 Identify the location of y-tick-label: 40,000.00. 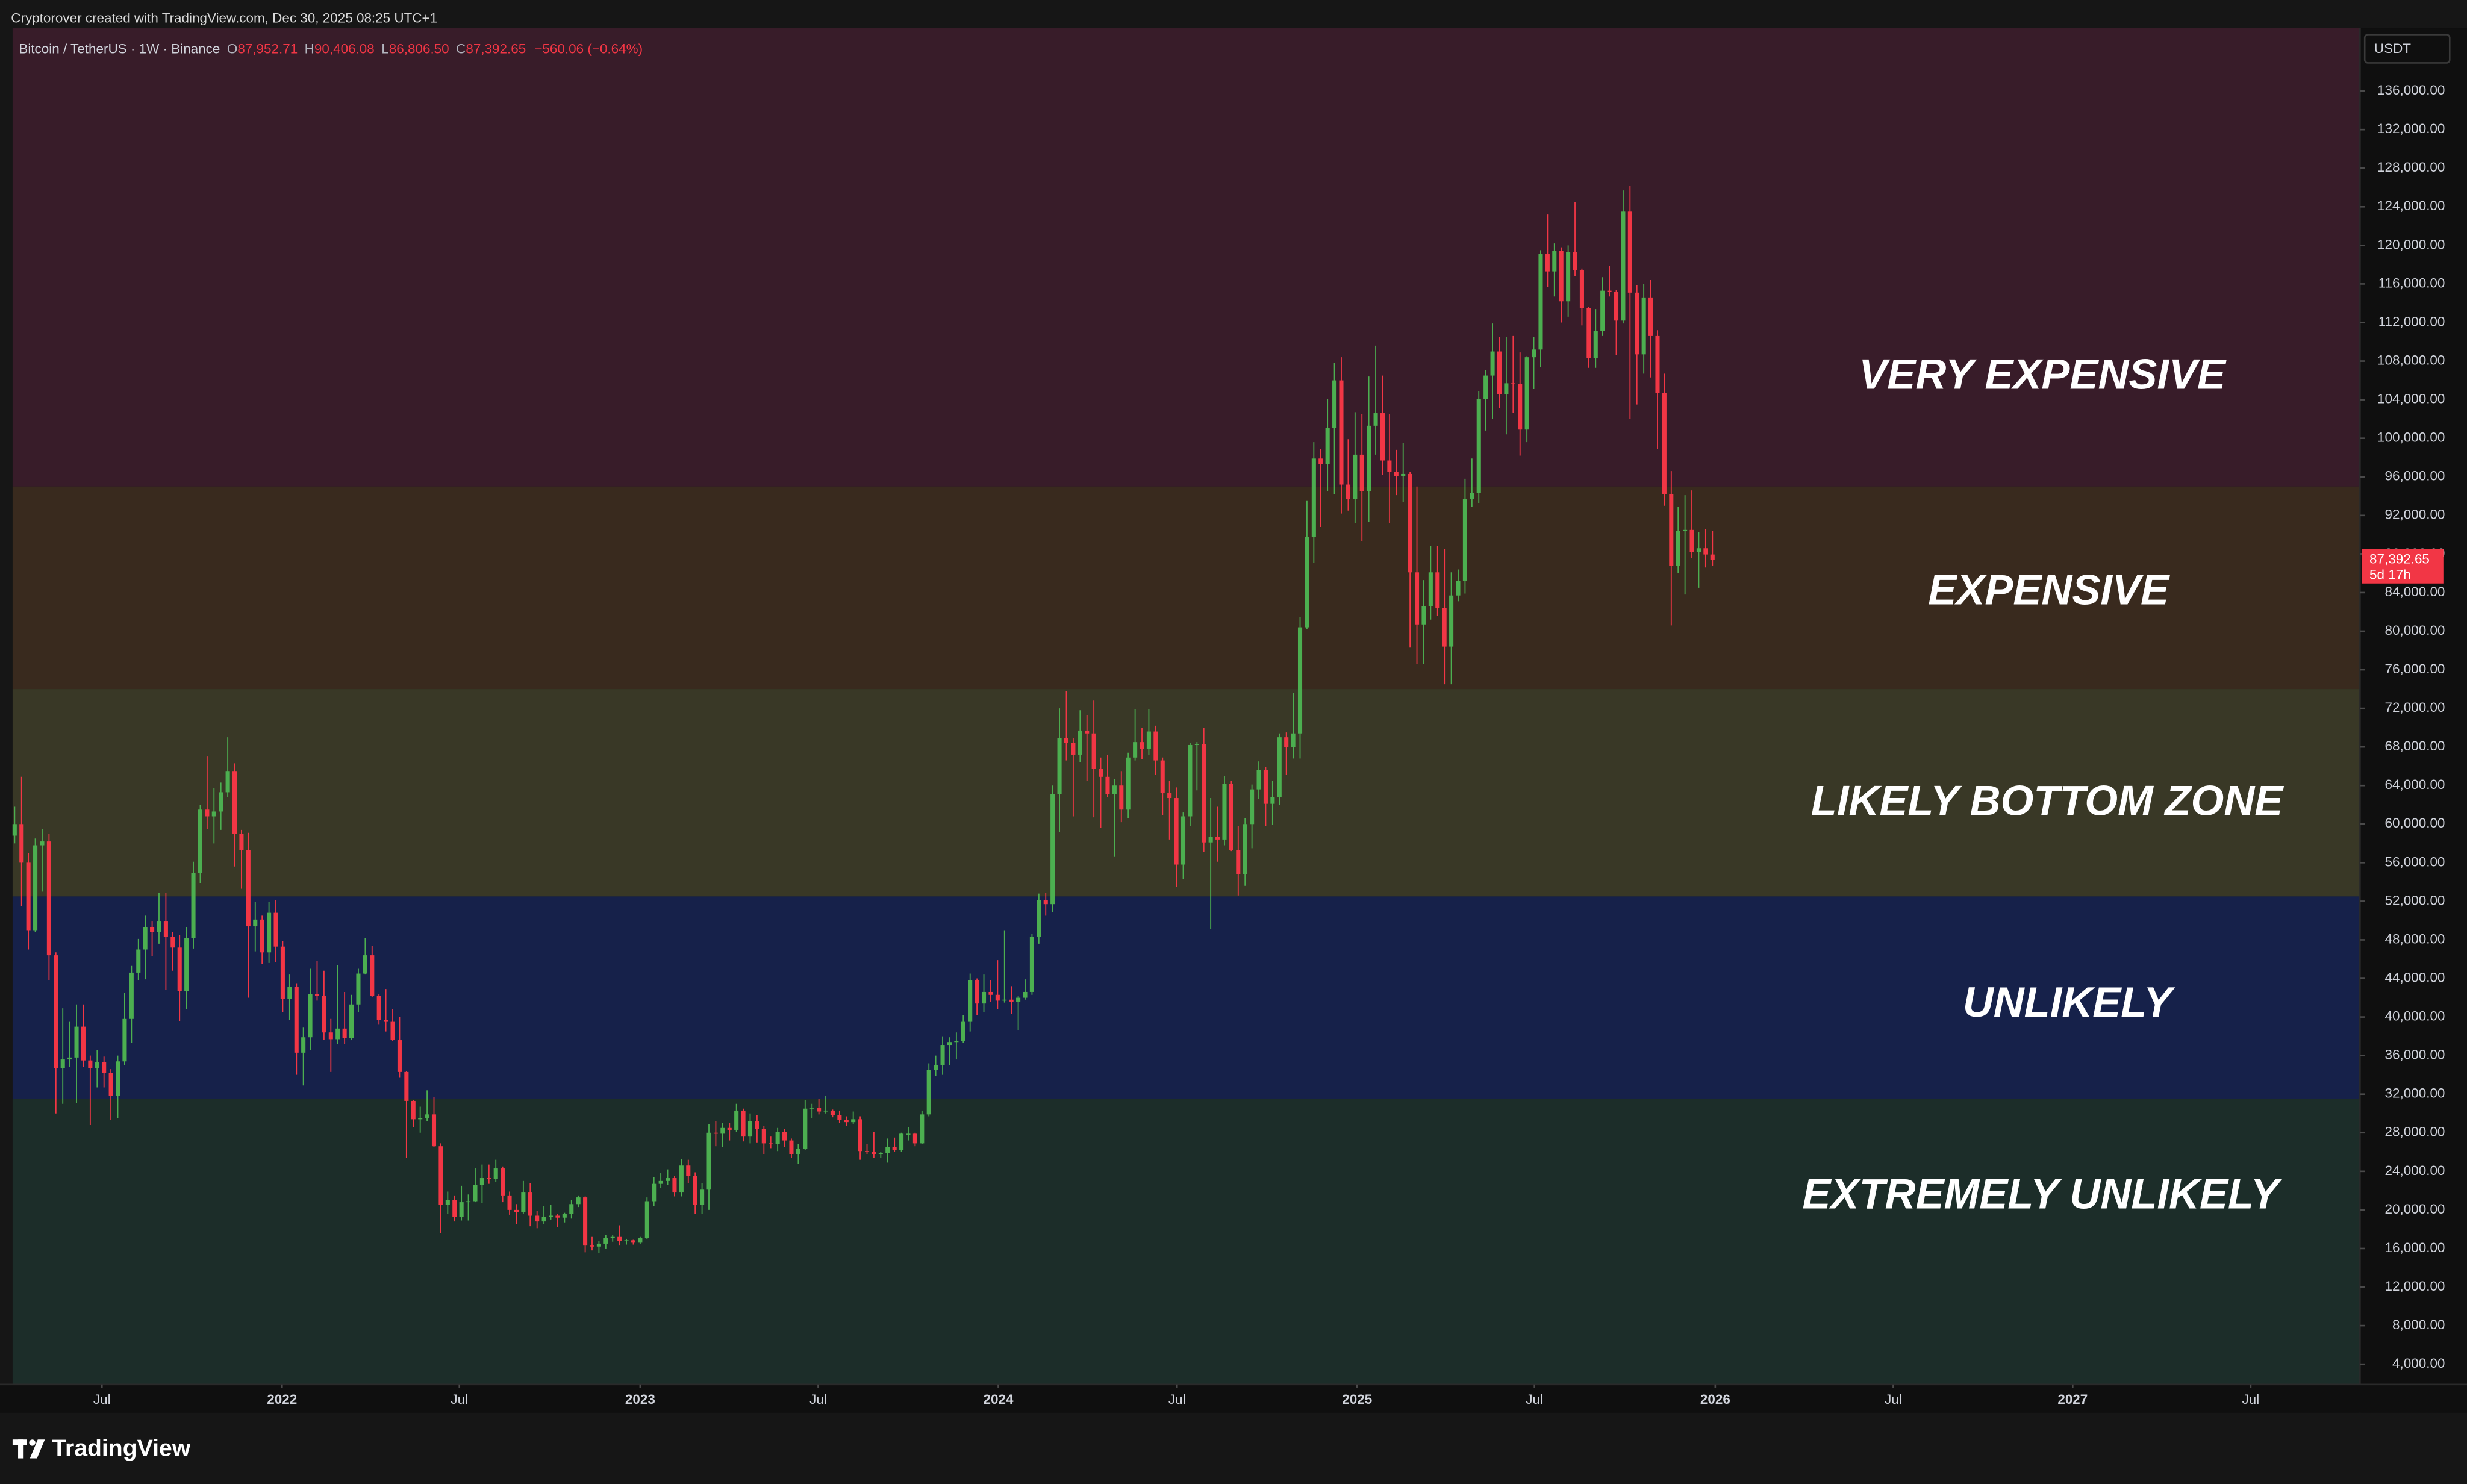
(2415, 1017).